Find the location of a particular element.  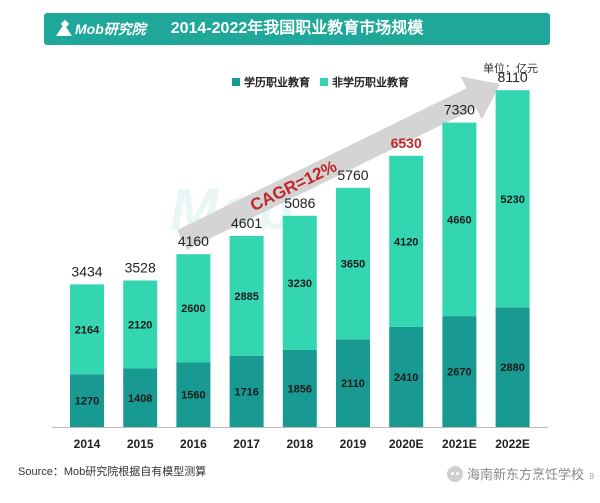

chart-title: 2014-2022年我国职业教育市场规模 is located at coordinates (297, 28).